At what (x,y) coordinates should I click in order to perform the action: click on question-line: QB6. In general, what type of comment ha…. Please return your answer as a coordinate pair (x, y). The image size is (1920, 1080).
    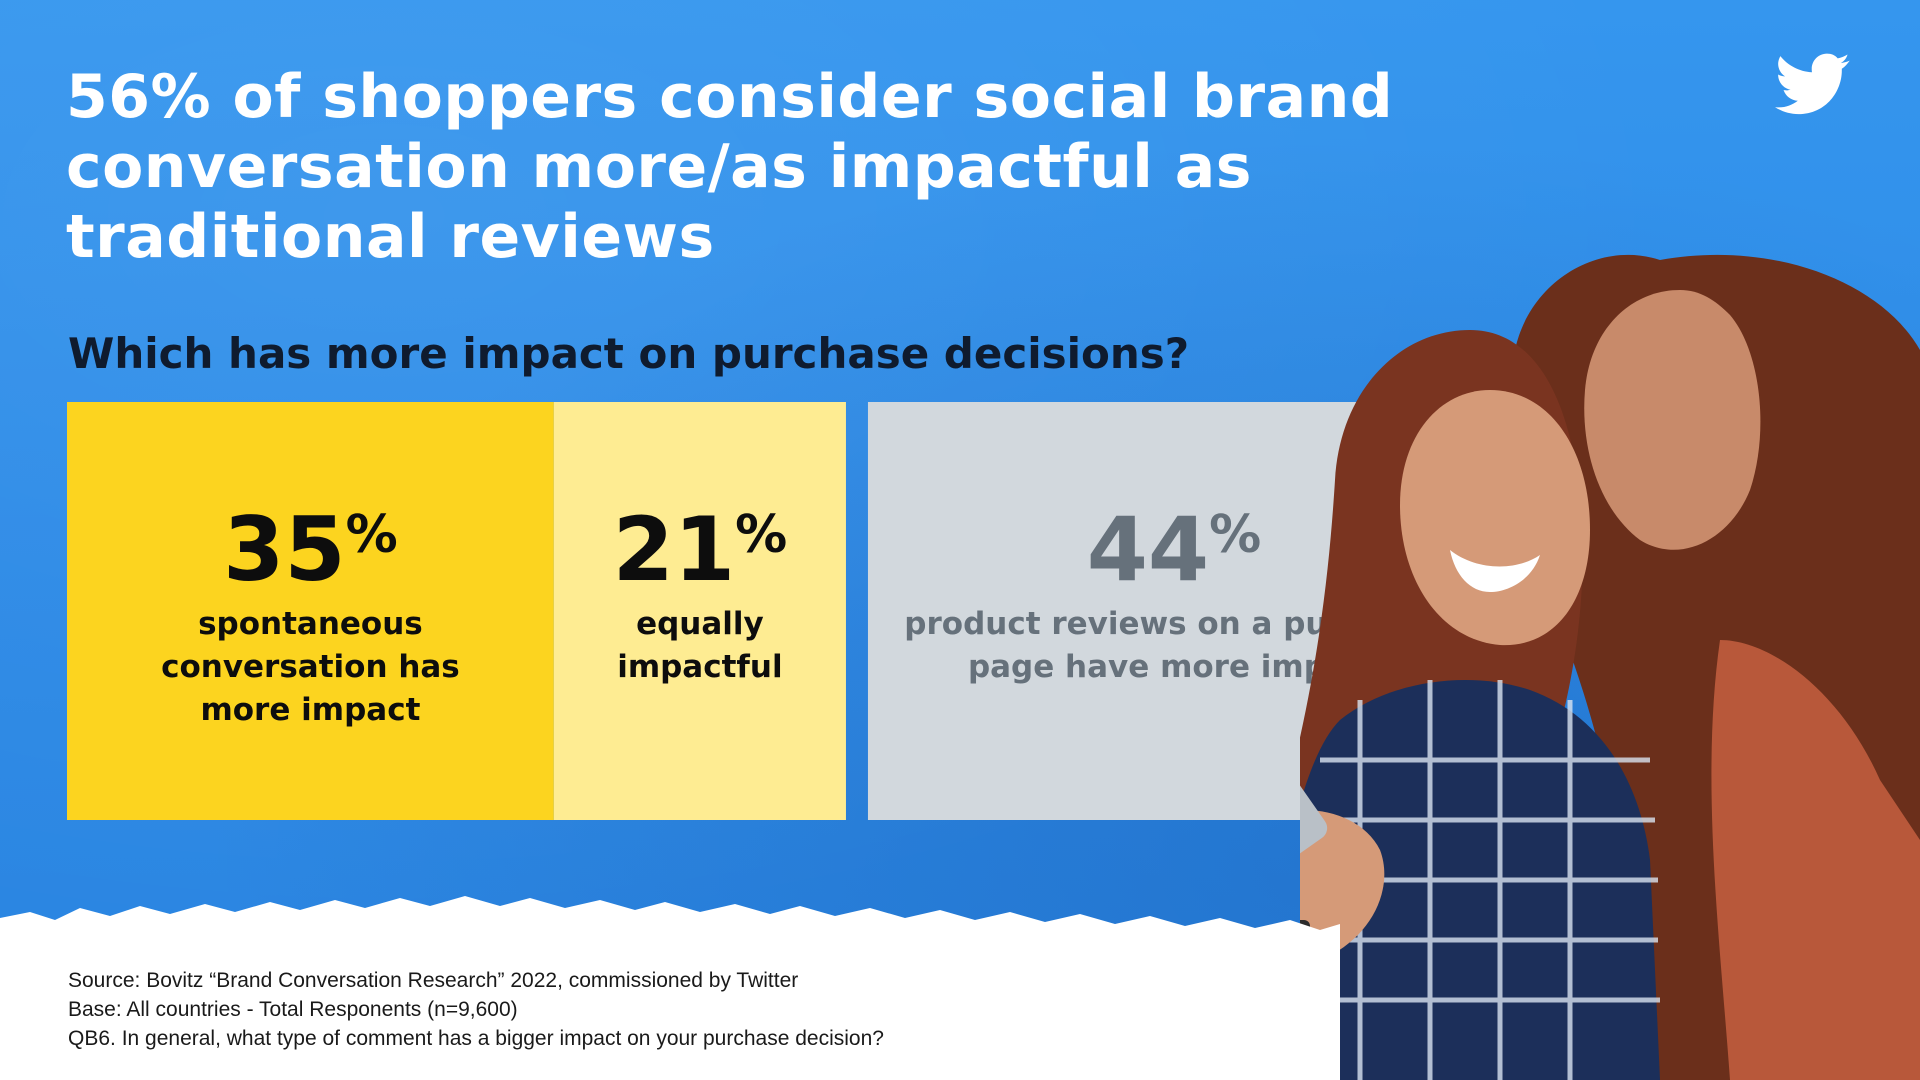
    Looking at the image, I should click on (476, 1038).